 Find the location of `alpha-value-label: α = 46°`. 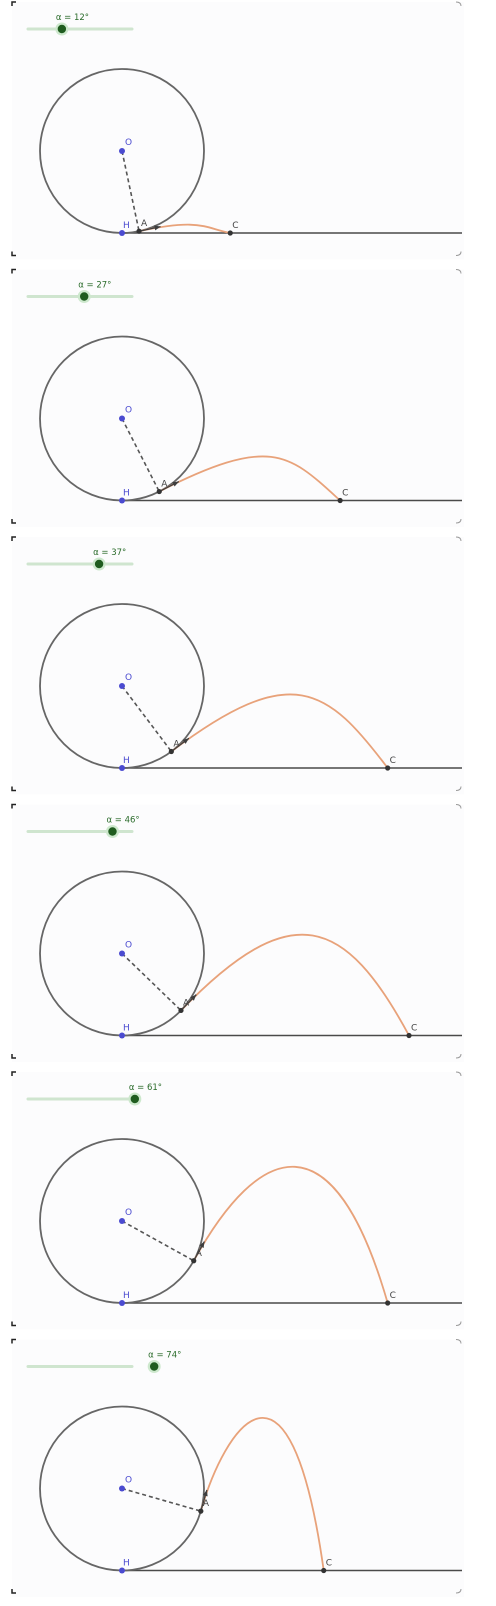

alpha-value-label: α = 46° is located at coordinates (122, 821).